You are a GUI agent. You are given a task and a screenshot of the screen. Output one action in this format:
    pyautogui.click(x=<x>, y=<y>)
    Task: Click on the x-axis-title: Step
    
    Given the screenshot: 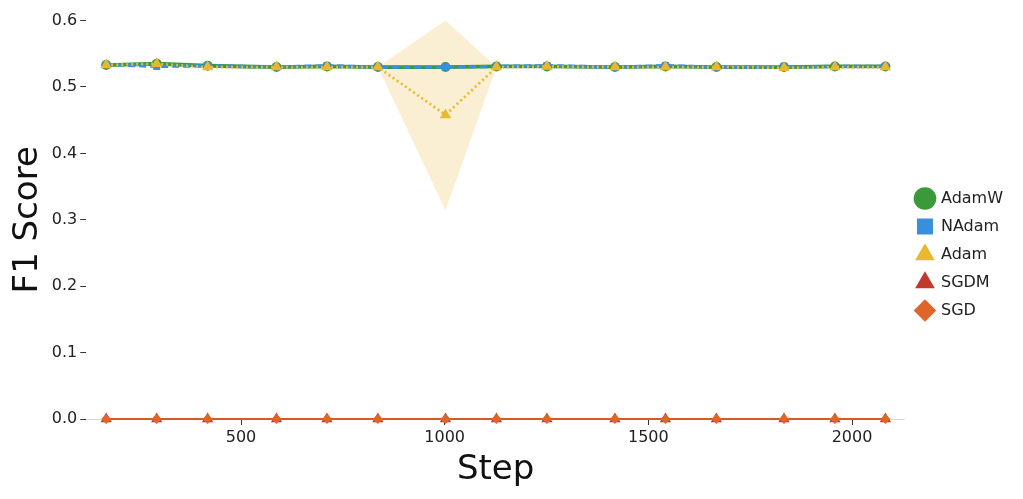 What is the action you would take?
    pyautogui.click(x=495, y=467)
    